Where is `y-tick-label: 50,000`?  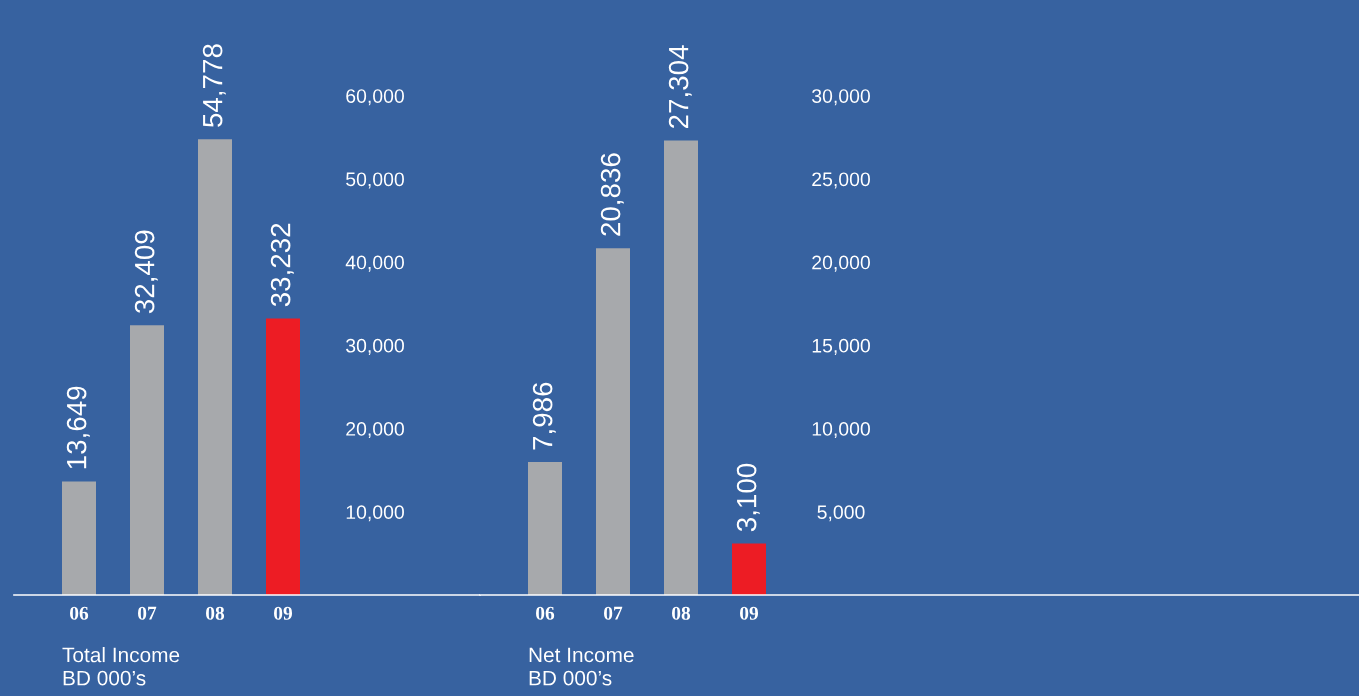 y-tick-label: 50,000 is located at coordinates (375, 180).